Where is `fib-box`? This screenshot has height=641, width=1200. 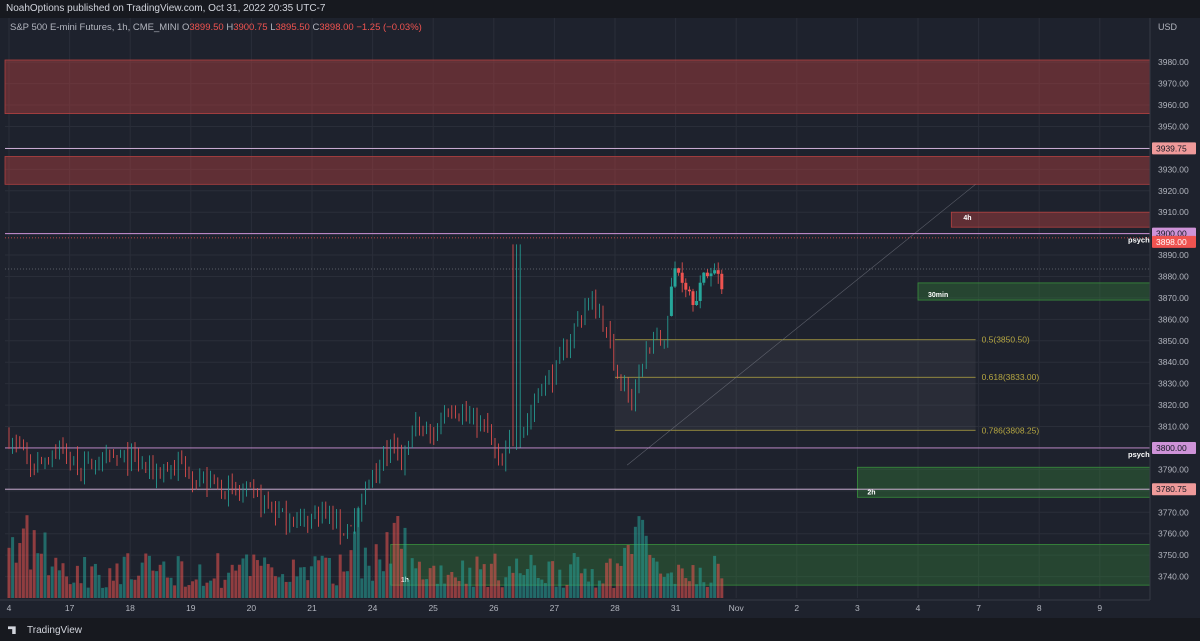 fib-box is located at coordinates (795, 385).